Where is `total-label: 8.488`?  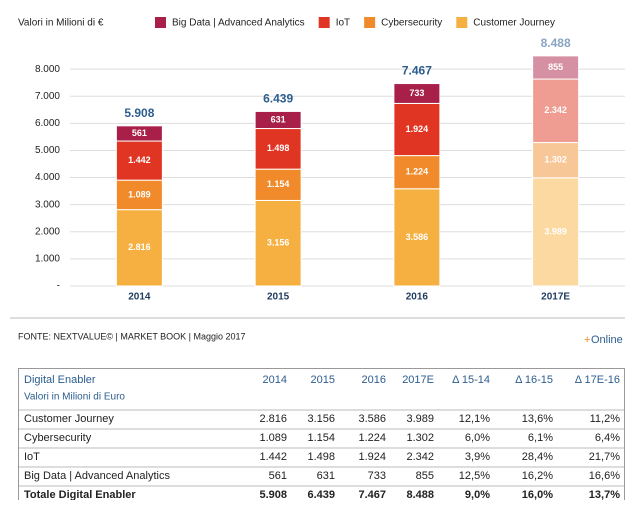 total-label: 8.488 is located at coordinates (556, 43).